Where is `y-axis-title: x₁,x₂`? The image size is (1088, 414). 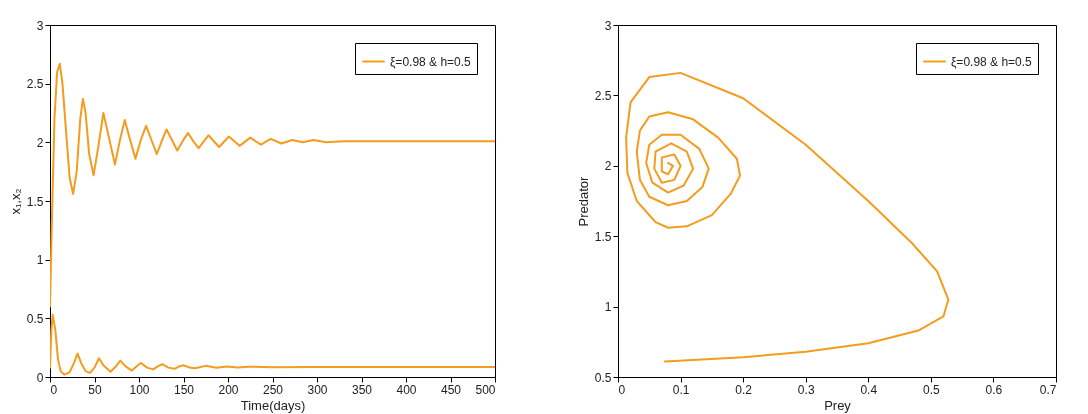
y-axis-title: x₁,x₂ is located at coordinates (15, 201).